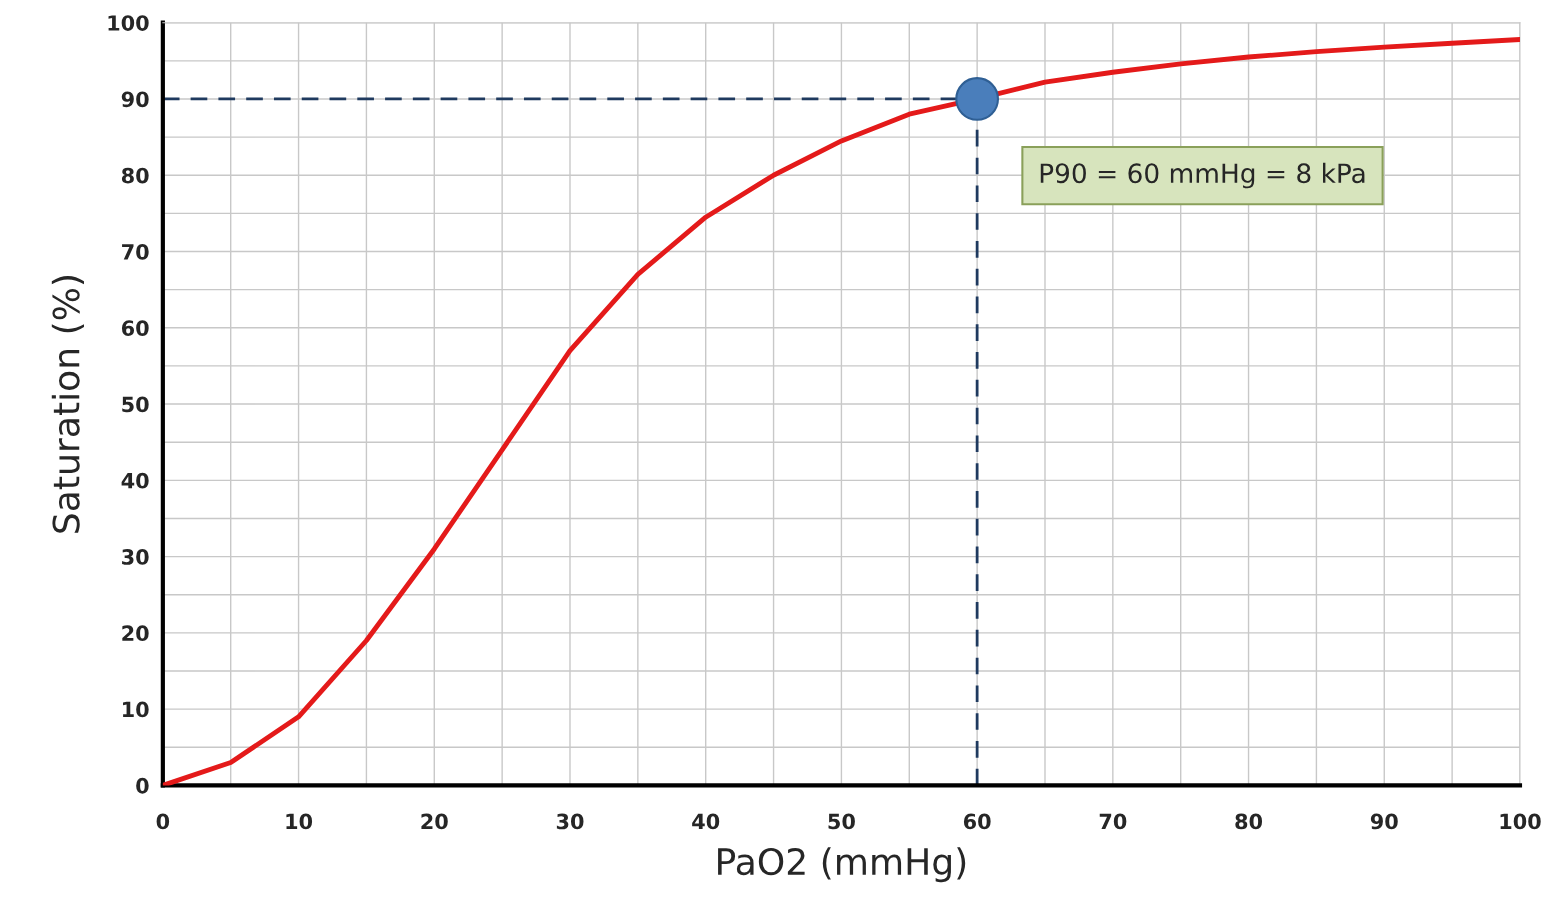  I want to click on y-tick-label: 30, so click(135, 557).